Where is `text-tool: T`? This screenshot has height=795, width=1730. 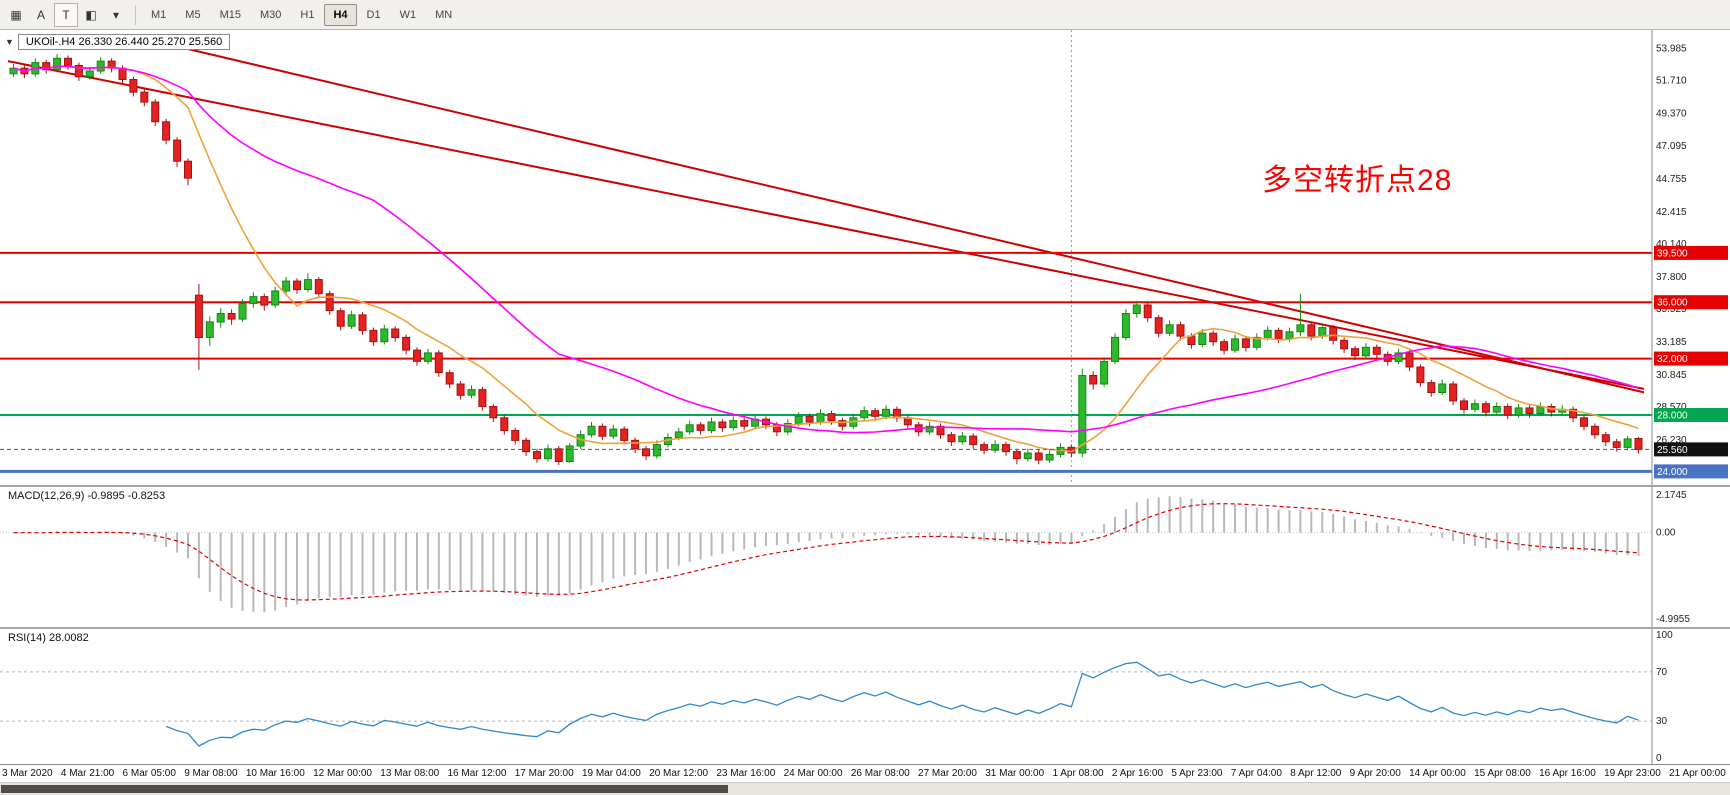 text-tool: T is located at coordinates (66, 14).